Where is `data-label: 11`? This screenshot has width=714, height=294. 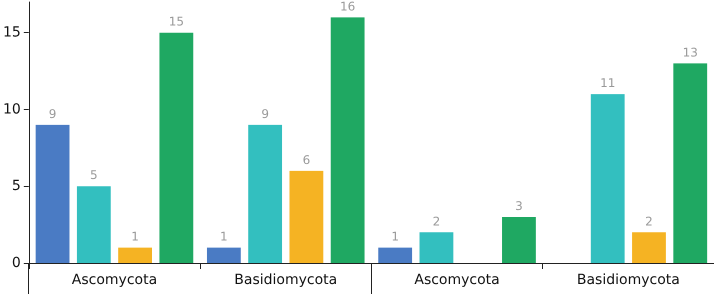 data-label: 11 is located at coordinates (608, 83).